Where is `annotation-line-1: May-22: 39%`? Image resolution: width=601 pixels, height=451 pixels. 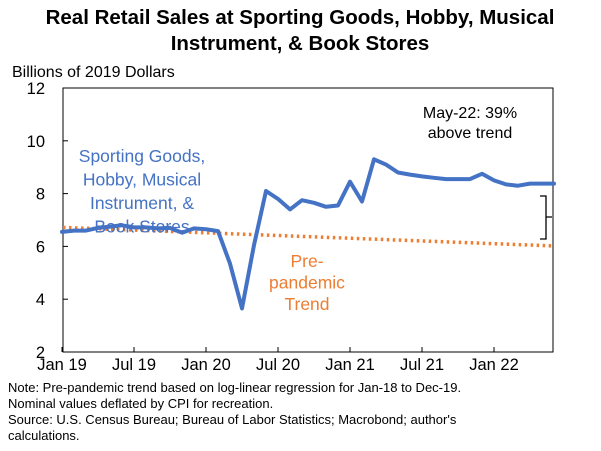 annotation-line-1: May-22: 39% is located at coordinates (470, 113).